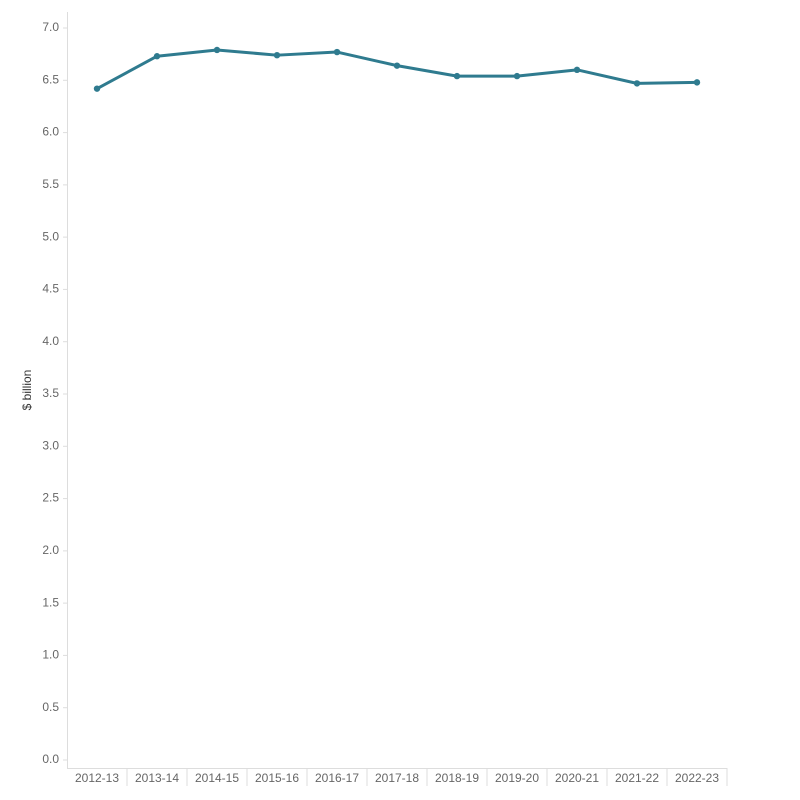 Image resolution: width=800 pixels, height=800 pixels. What do you see at coordinates (217, 778) in the screenshot?
I see `x-tick-label: 2014-15` at bounding box center [217, 778].